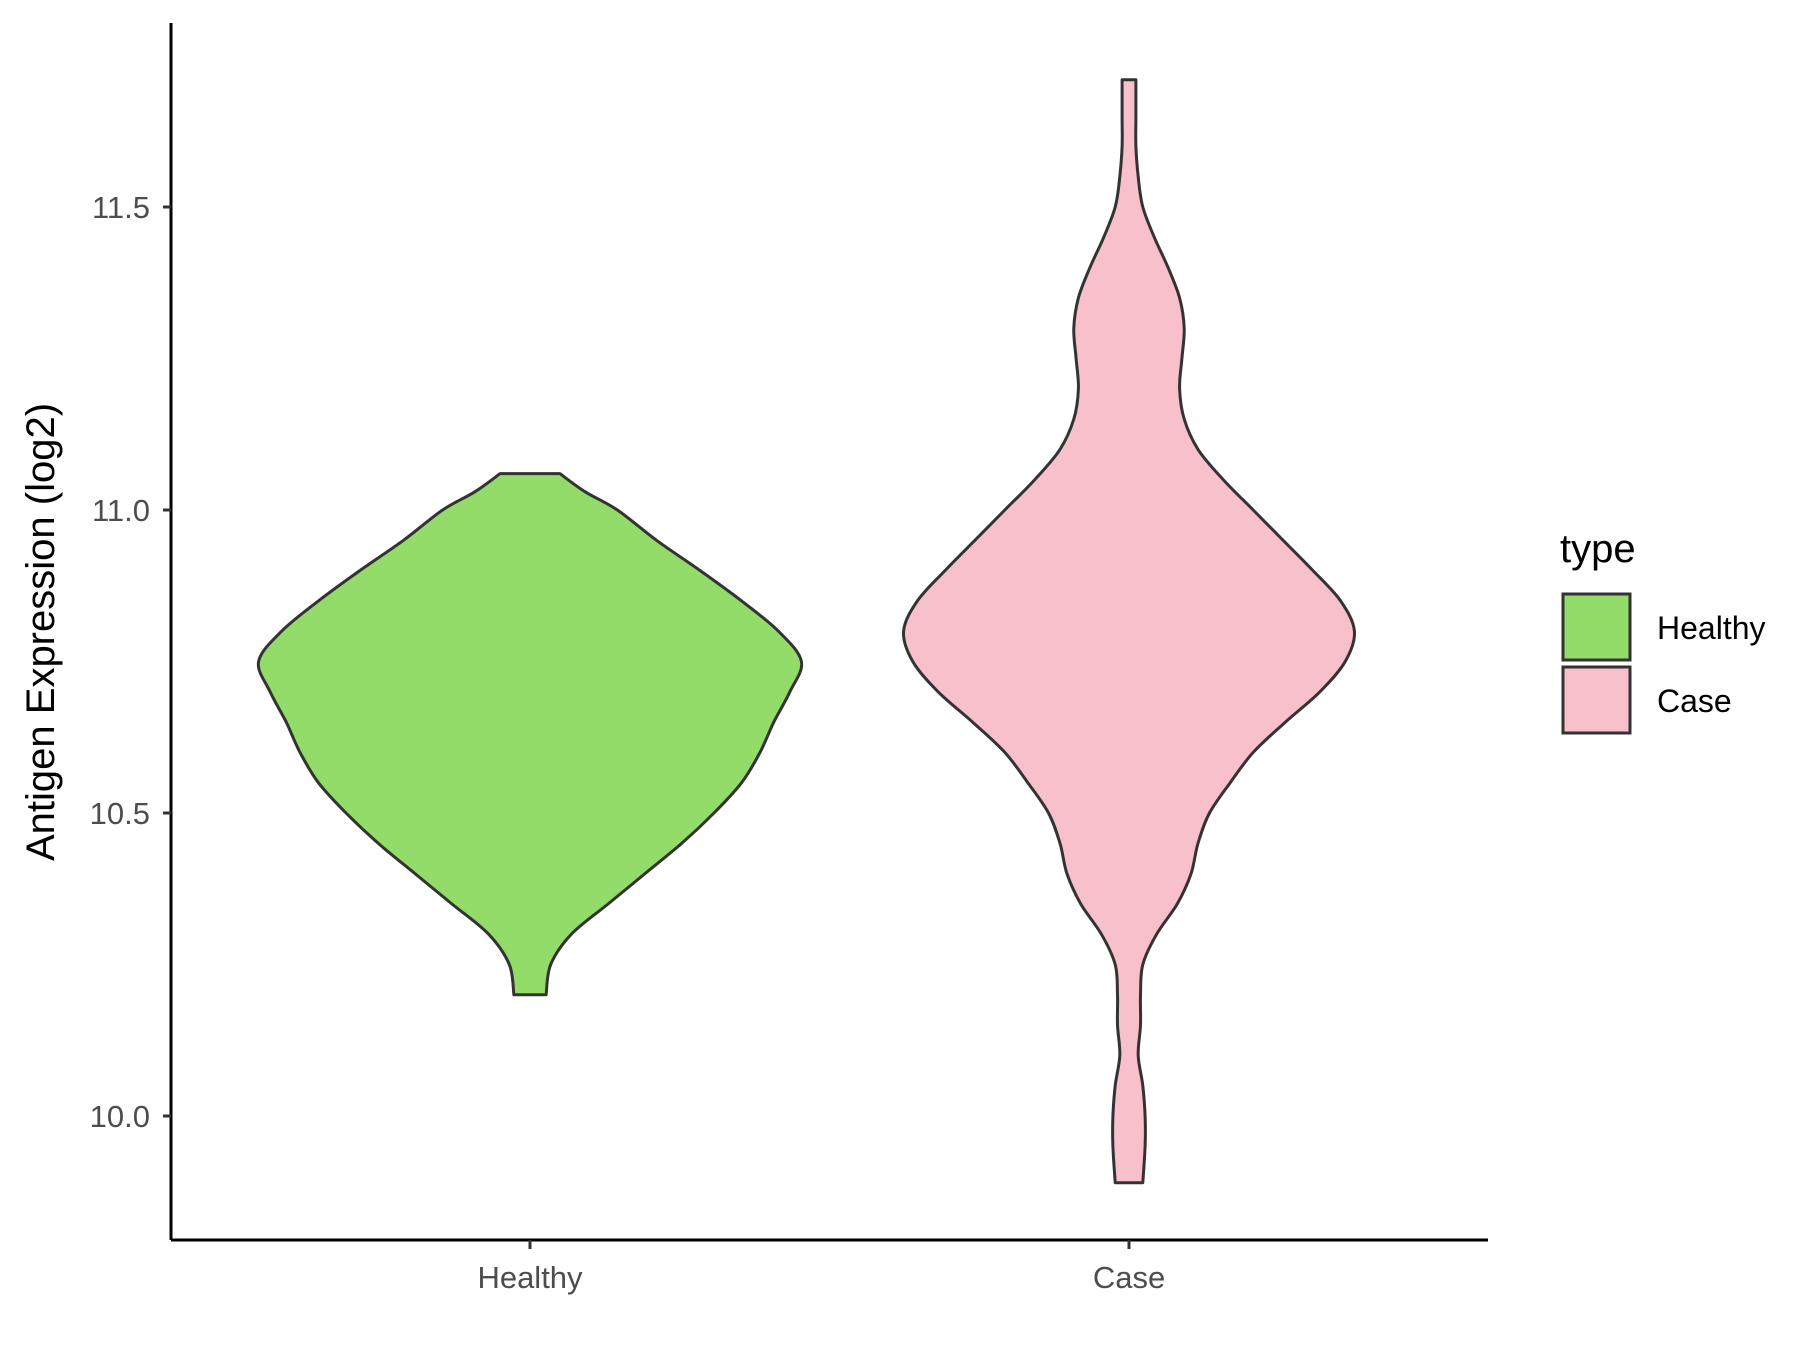  What do you see at coordinates (530, 734) in the screenshot?
I see `violin-healthy` at bounding box center [530, 734].